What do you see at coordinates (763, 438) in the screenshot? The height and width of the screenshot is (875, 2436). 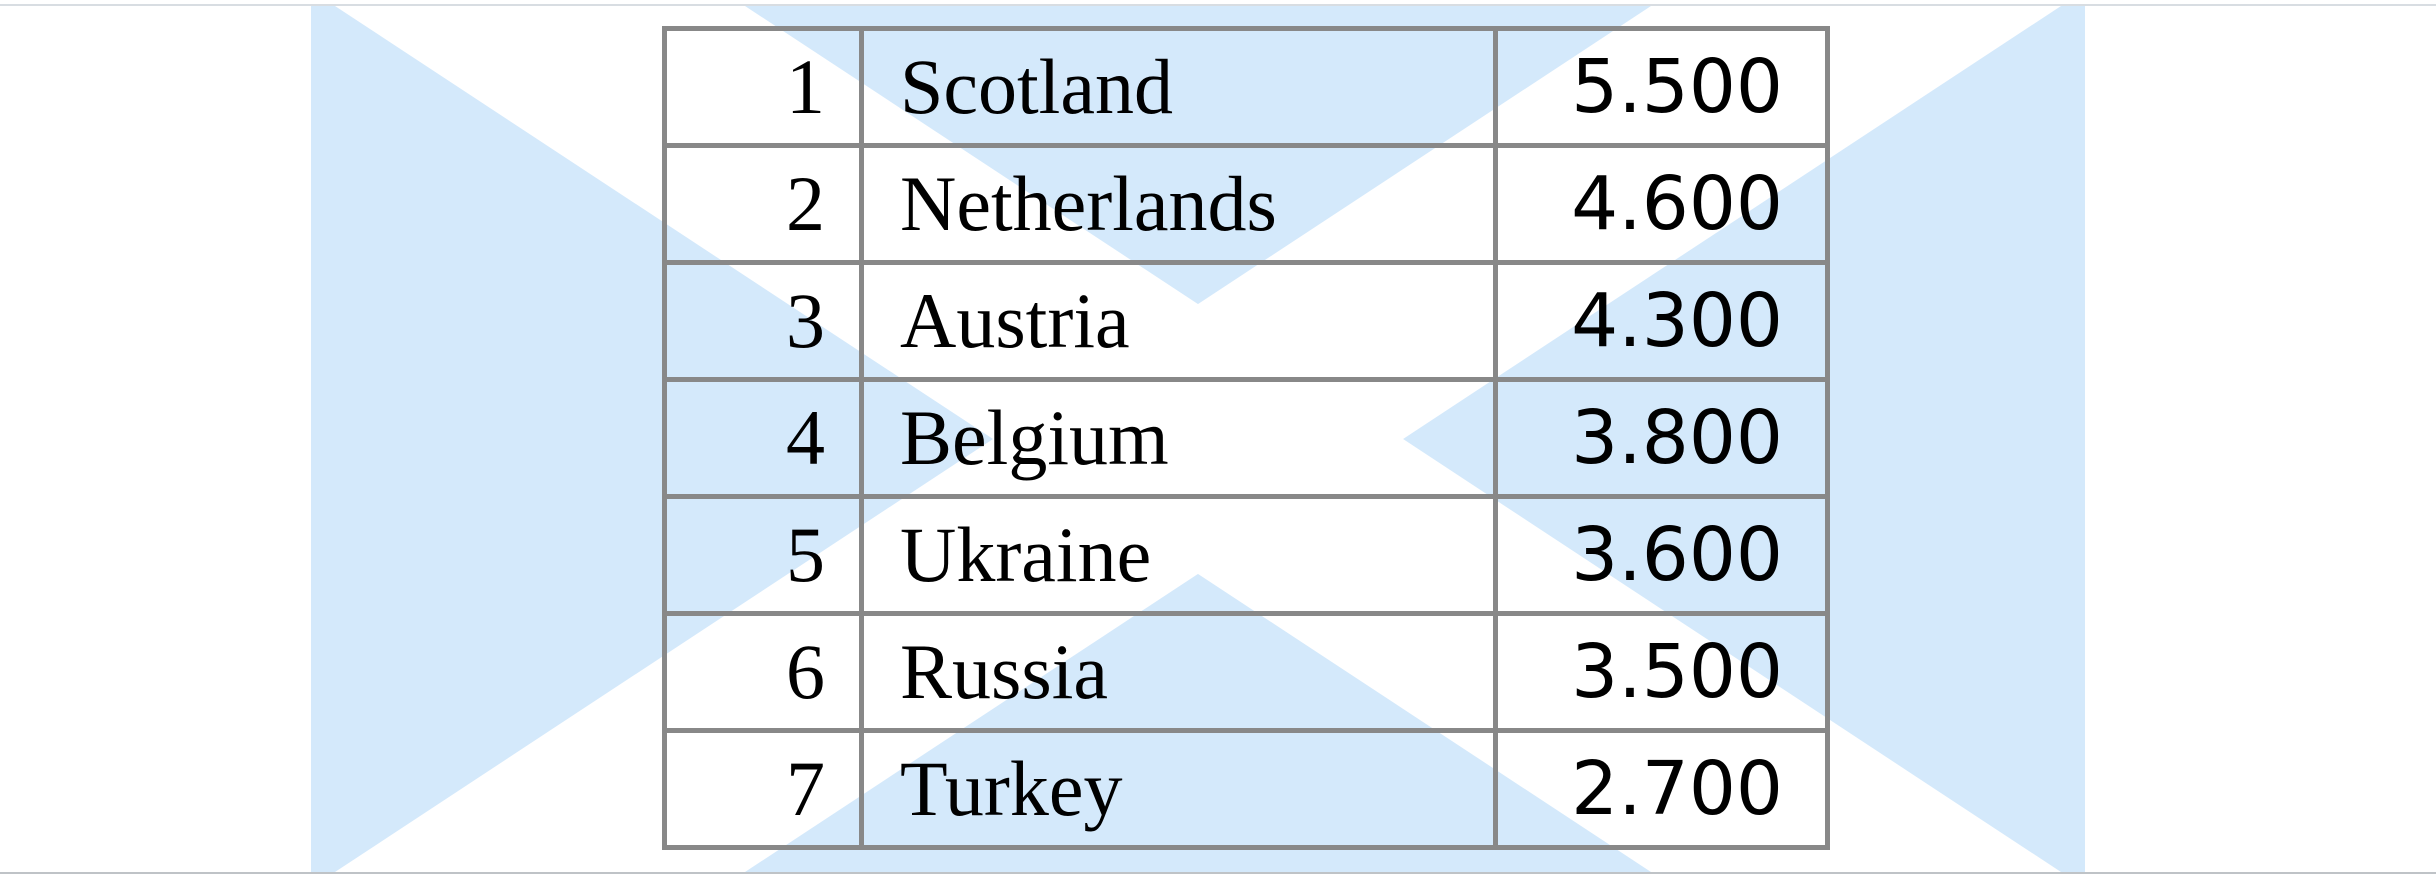 I see `rank-cell: 4` at bounding box center [763, 438].